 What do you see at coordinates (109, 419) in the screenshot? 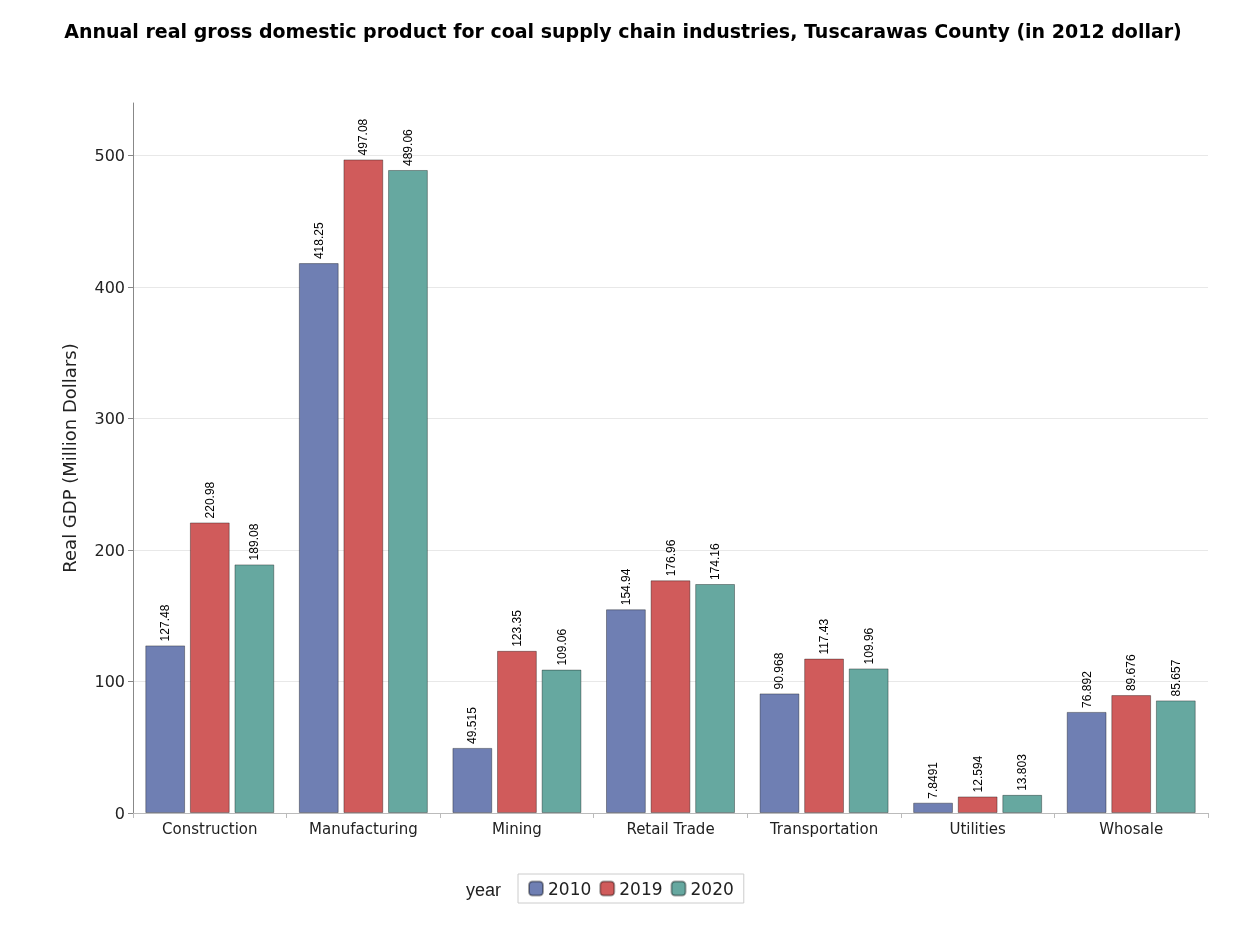
I see `y-tick-label: 300` at bounding box center [109, 419].